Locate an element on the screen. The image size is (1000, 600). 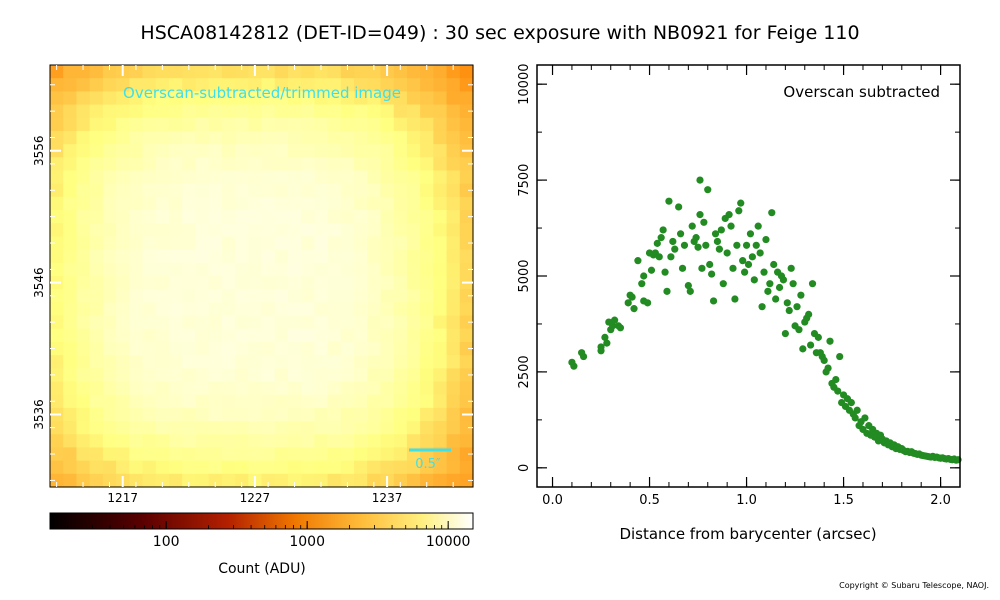
scatter-x-tick-labels: 0.0 0.5 1.0 1.5 2.0 is located at coordinates (746, 500).